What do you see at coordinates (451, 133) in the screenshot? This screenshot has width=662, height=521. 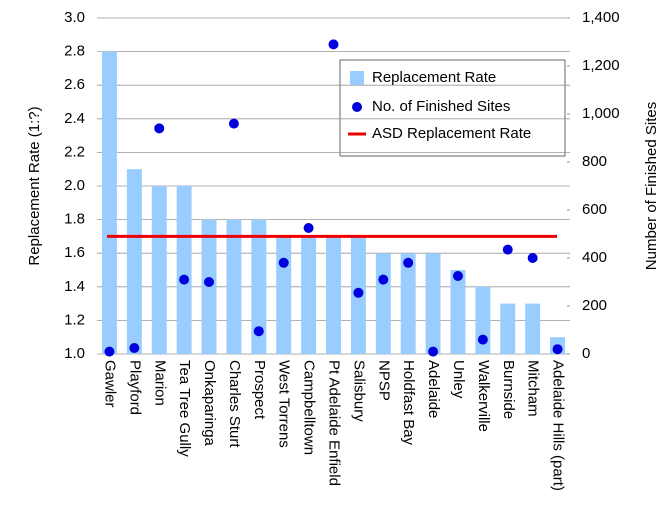 I see `legend-label: ASD Replacement Rate` at bounding box center [451, 133].